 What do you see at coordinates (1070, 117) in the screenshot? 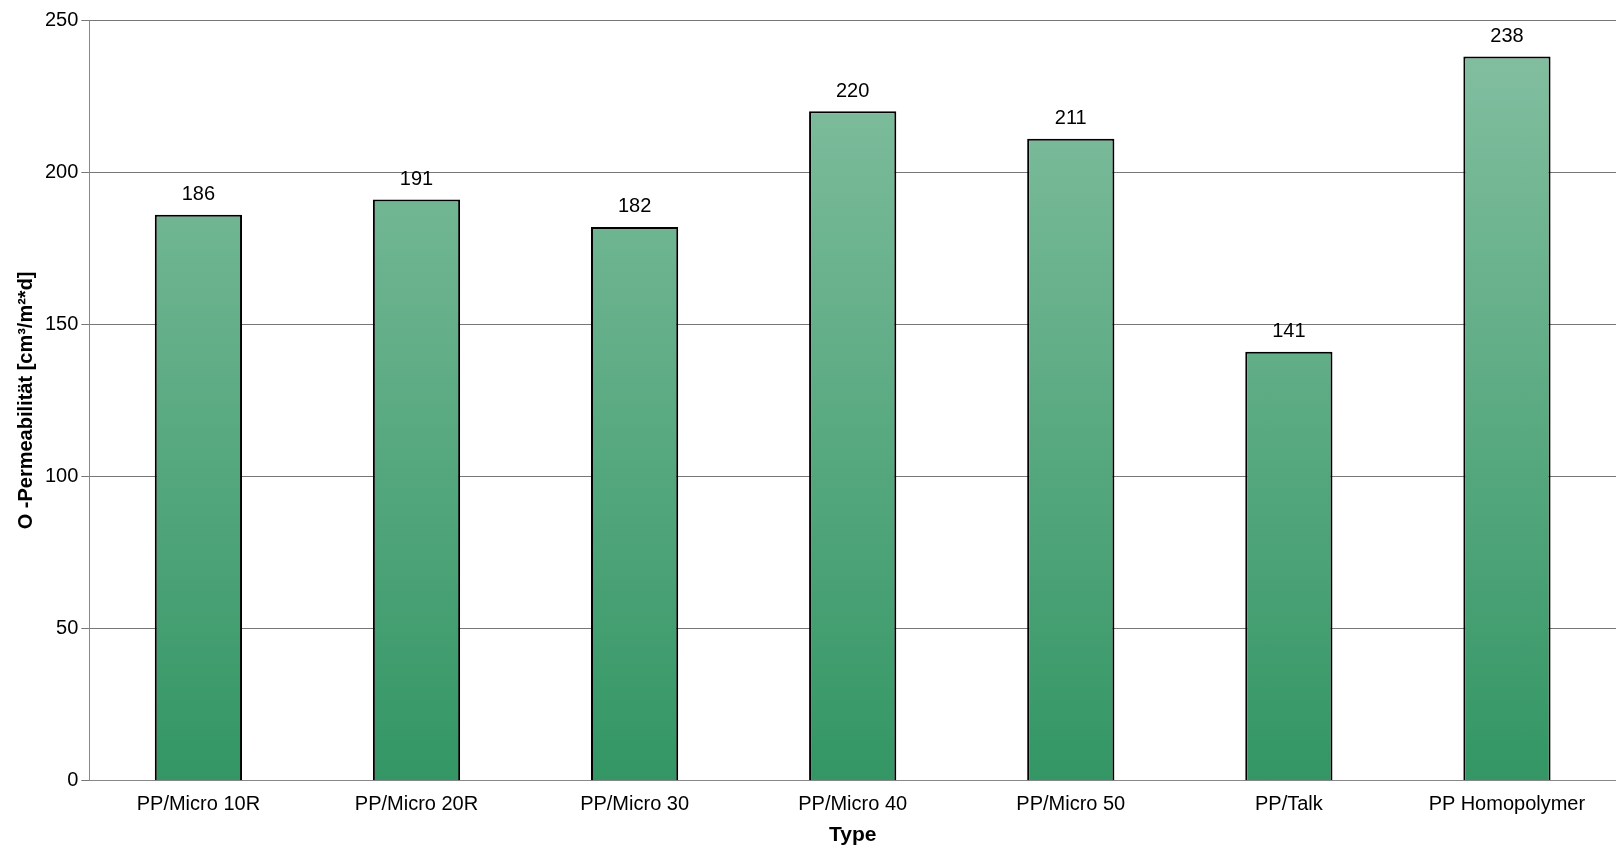
I see `data-label: 211` at bounding box center [1070, 117].